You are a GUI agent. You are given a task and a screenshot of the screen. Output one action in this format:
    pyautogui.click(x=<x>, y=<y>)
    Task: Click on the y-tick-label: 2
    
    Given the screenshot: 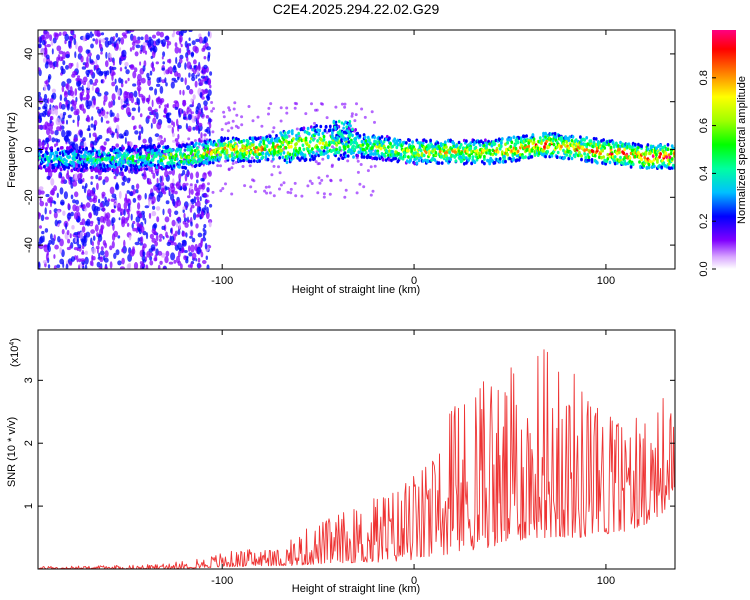 What is the action you would take?
    pyautogui.click(x=29, y=443)
    